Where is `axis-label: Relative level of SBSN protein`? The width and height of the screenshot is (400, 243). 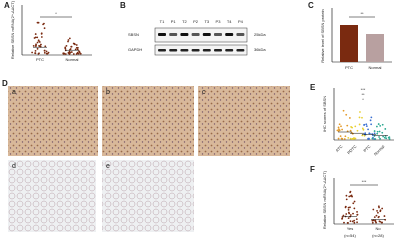
axis-label: Relative level of SBSN protein is located at coordinates (322, 36).